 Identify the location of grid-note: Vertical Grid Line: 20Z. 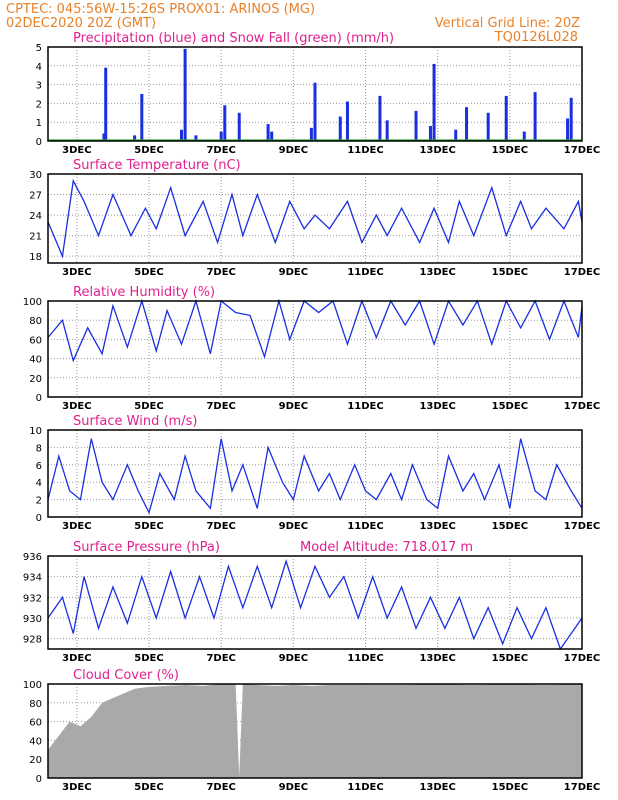
(507, 23).